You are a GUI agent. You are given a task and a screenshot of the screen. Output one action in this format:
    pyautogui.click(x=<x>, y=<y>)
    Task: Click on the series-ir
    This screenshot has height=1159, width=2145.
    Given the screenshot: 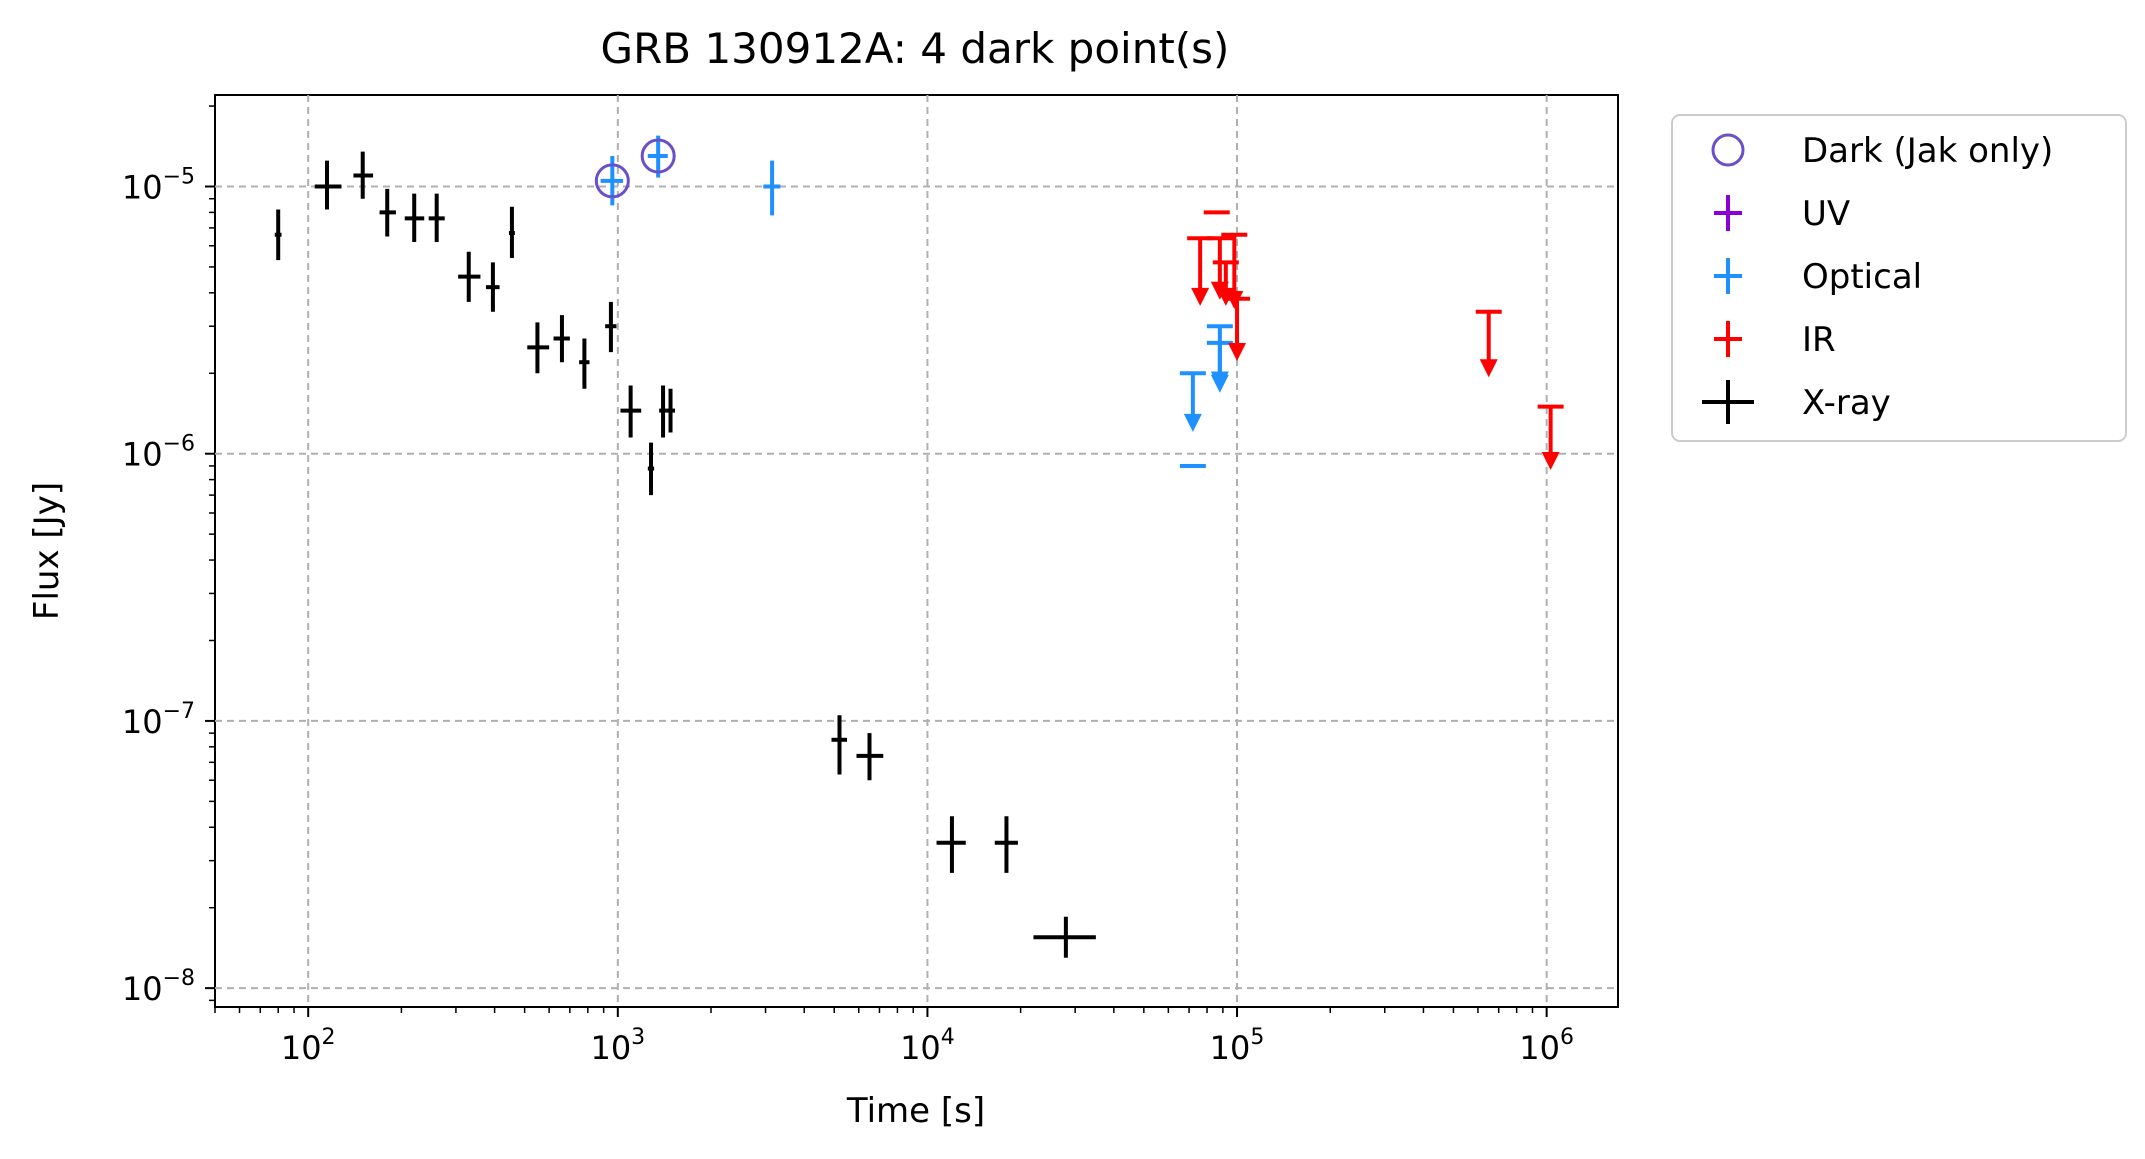 What is the action you would take?
    pyautogui.click(x=1375, y=340)
    